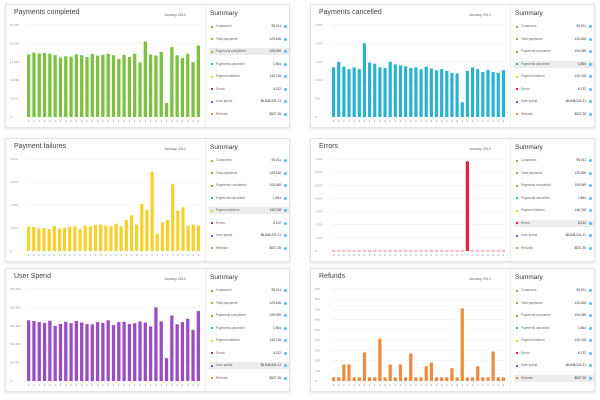  I want to click on summary-row: Total payments 125,166, so click(249, 173).